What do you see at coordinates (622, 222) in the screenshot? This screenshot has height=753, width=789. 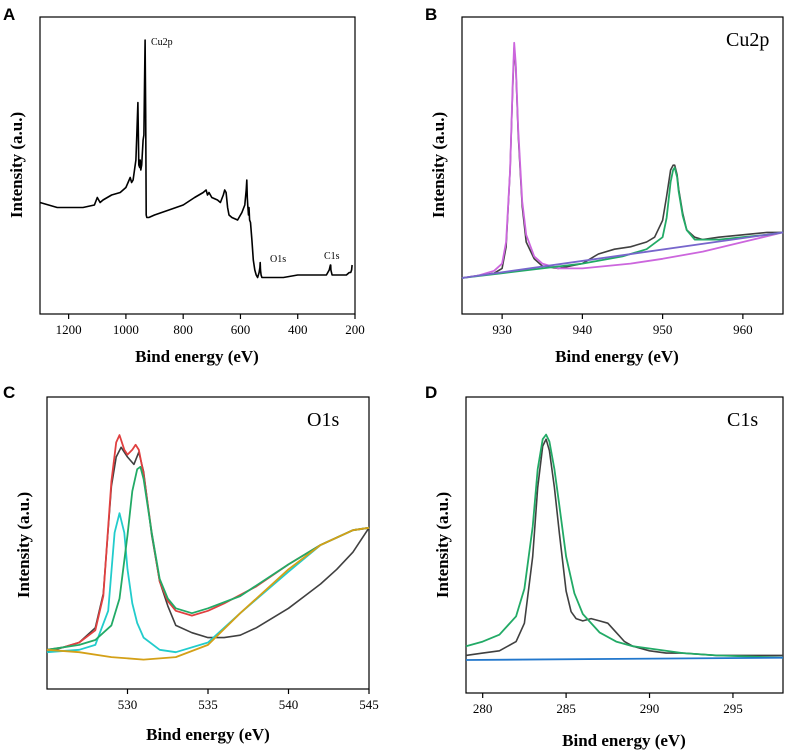 I see `series-line-cu-2p1-2-fit` at bounding box center [622, 222].